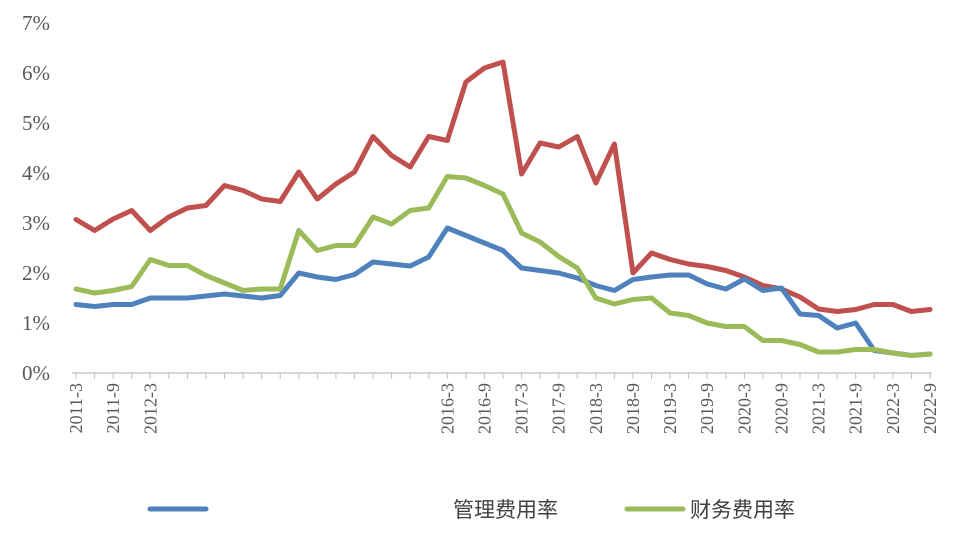 This screenshot has width=954, height=534. Describe the element at coordinates (559, 408) in the screenshot. I see `x-tick-label: 2017-9` at that location.